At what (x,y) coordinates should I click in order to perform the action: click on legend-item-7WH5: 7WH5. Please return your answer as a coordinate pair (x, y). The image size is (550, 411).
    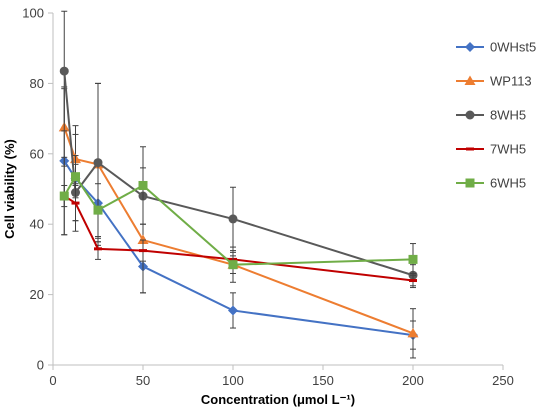
    Looking at the image, I should click on (491, 149).